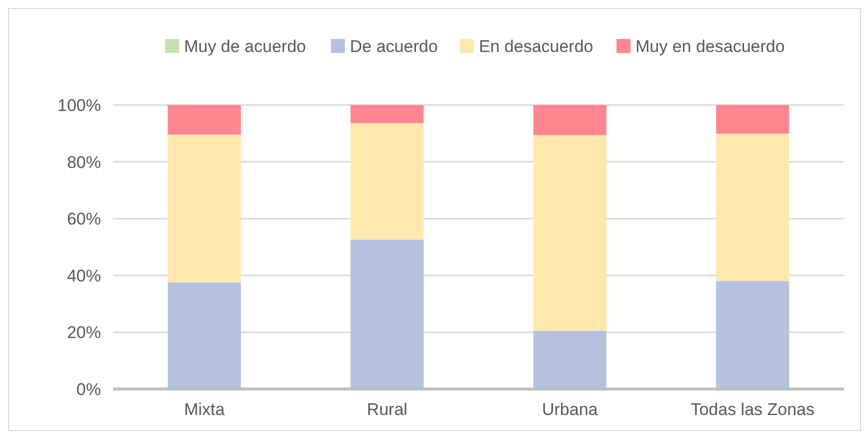 This screenshot has height=438, width=868. What do you see at coordinates (394, 46) in the screenshot?
I see `legend-label: De acuerdo` at bounding box center [394, 46].